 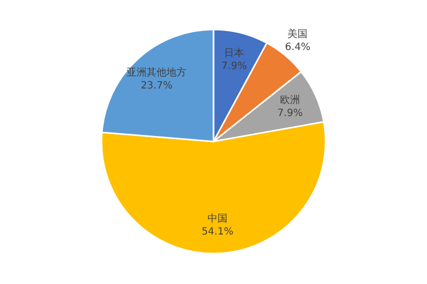 I want to click on slice-label: 美国, so click(x=298, y=34).